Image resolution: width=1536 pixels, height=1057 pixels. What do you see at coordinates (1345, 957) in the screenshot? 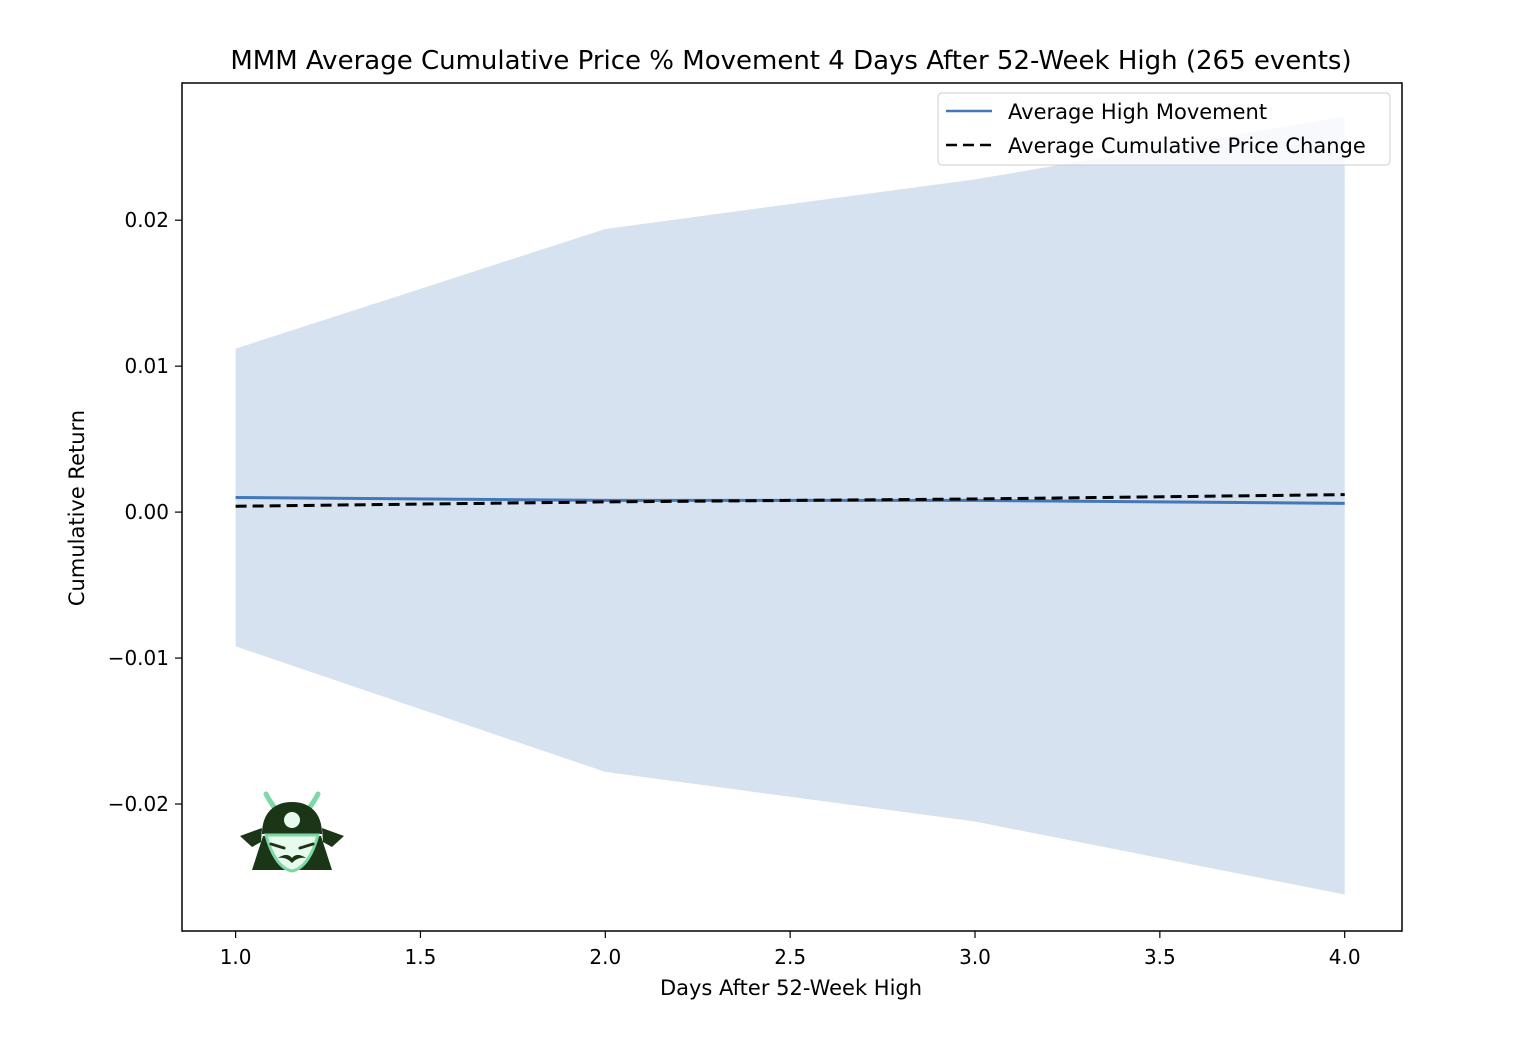
I see `x-tick-label: 4.0` at bounding box center [1345, 957].